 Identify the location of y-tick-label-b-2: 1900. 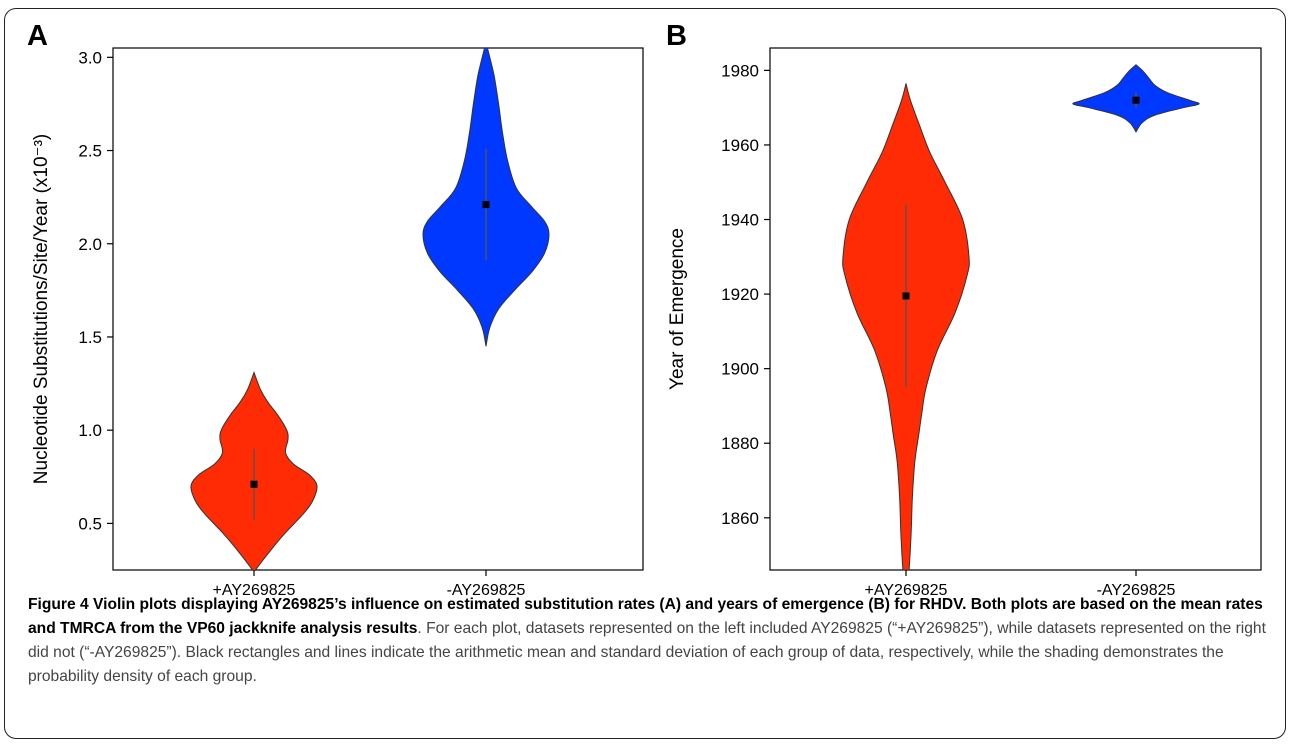
(740, 369).